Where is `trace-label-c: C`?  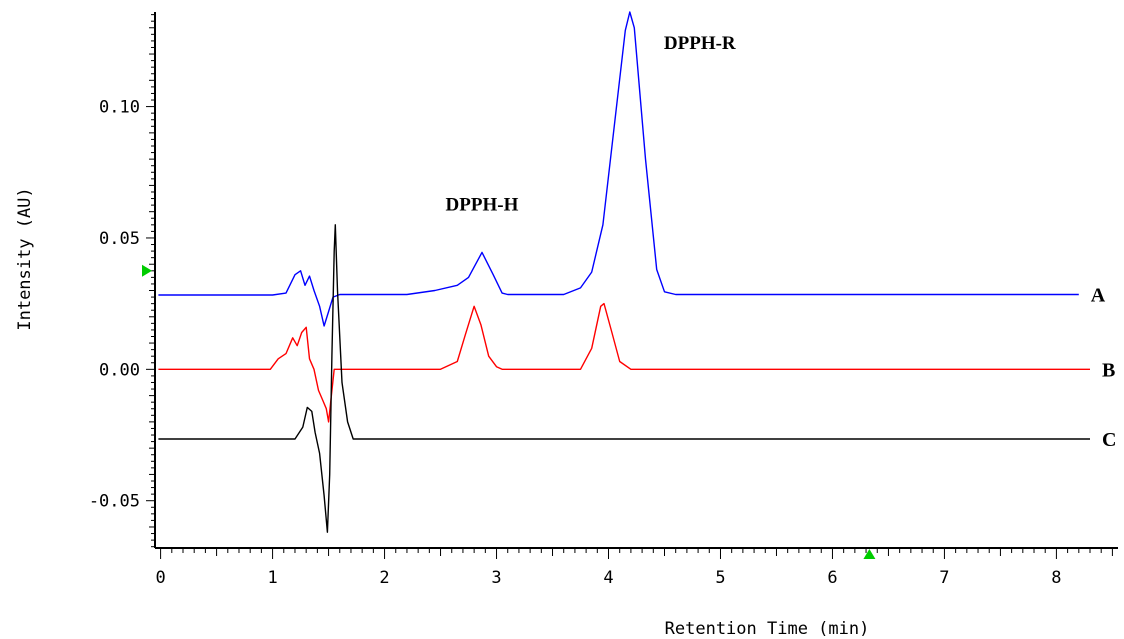
trace-label-c: C is located at coordinates (1109, 440).